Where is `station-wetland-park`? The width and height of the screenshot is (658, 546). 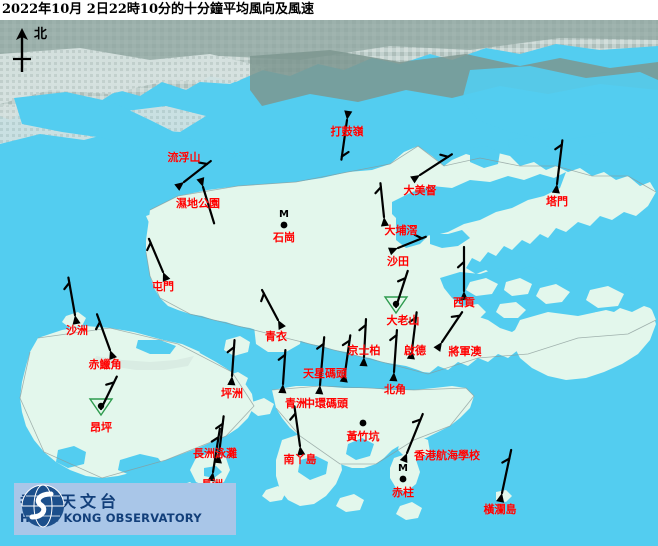 station-wetland-park is located at coordinates (206, 201).